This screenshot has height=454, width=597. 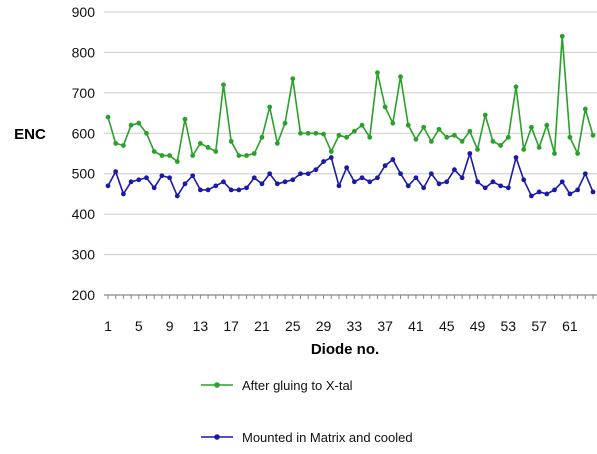 I want to click on x-tick-label: 5, so click(x=139, y=326).